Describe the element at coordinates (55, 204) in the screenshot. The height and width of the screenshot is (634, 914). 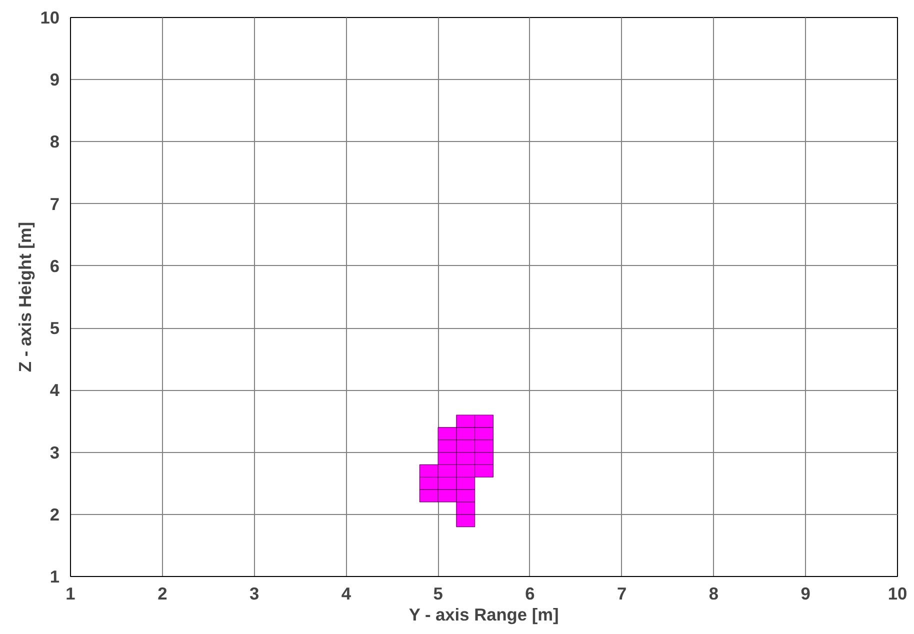
I see `y-tick-label: 7` at that location.